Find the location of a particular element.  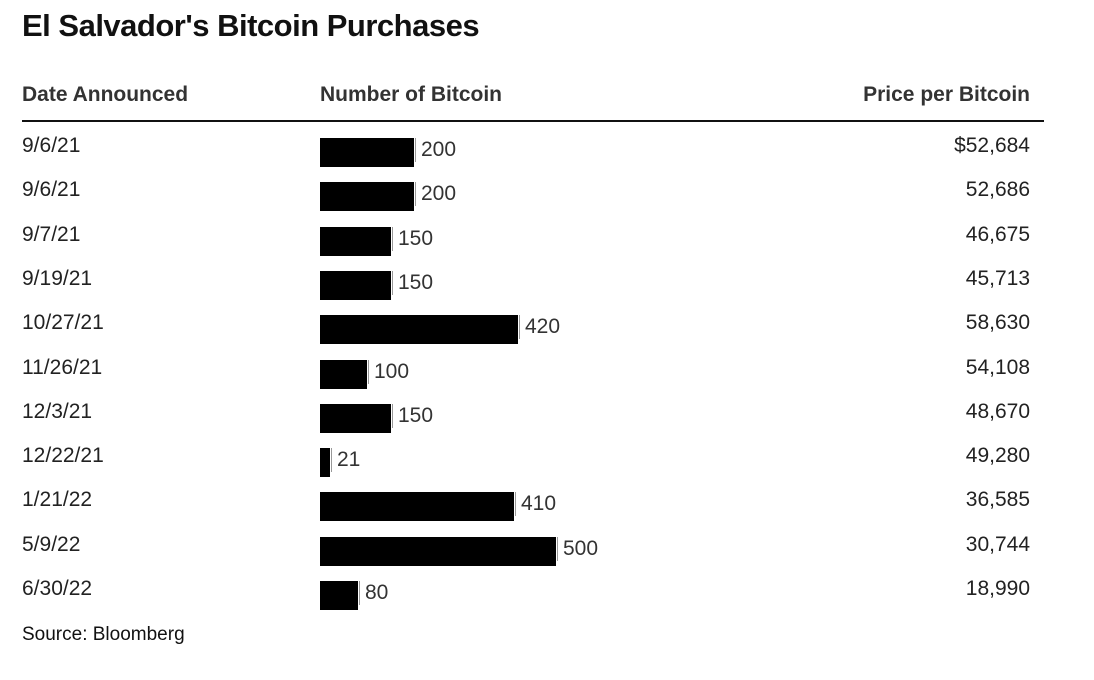

table-row: 5/9/22 500 30,744 is located at coordinates (547, 547).